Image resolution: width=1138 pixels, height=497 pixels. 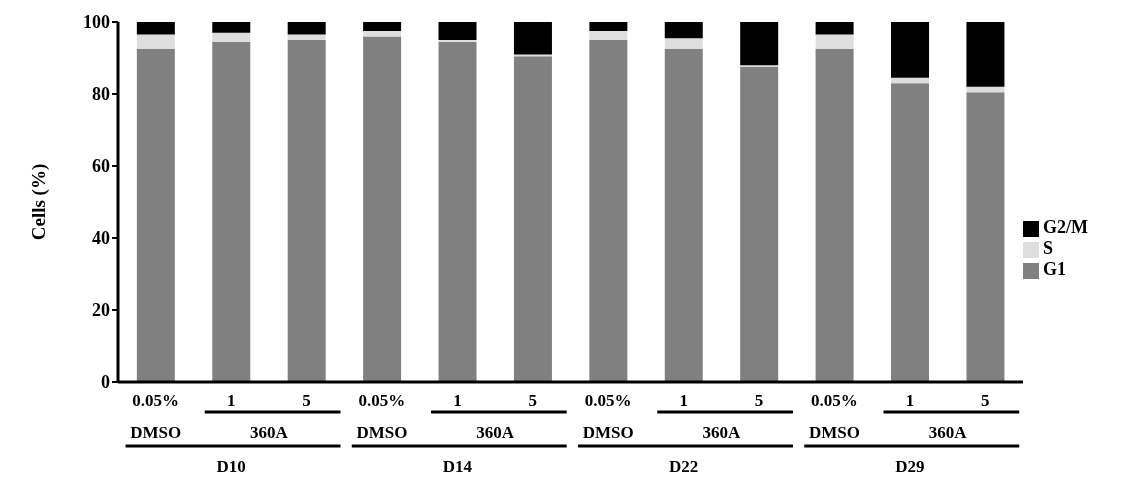 I want to click on y-tick-label: 20, so click(x=101, y=310).